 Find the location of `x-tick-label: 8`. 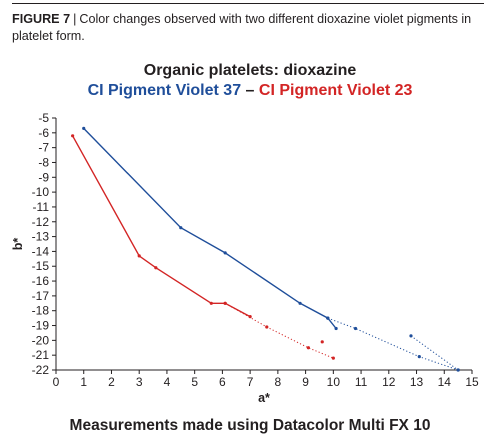

x-tick-label: 8 is located at coordinates (278, 382).